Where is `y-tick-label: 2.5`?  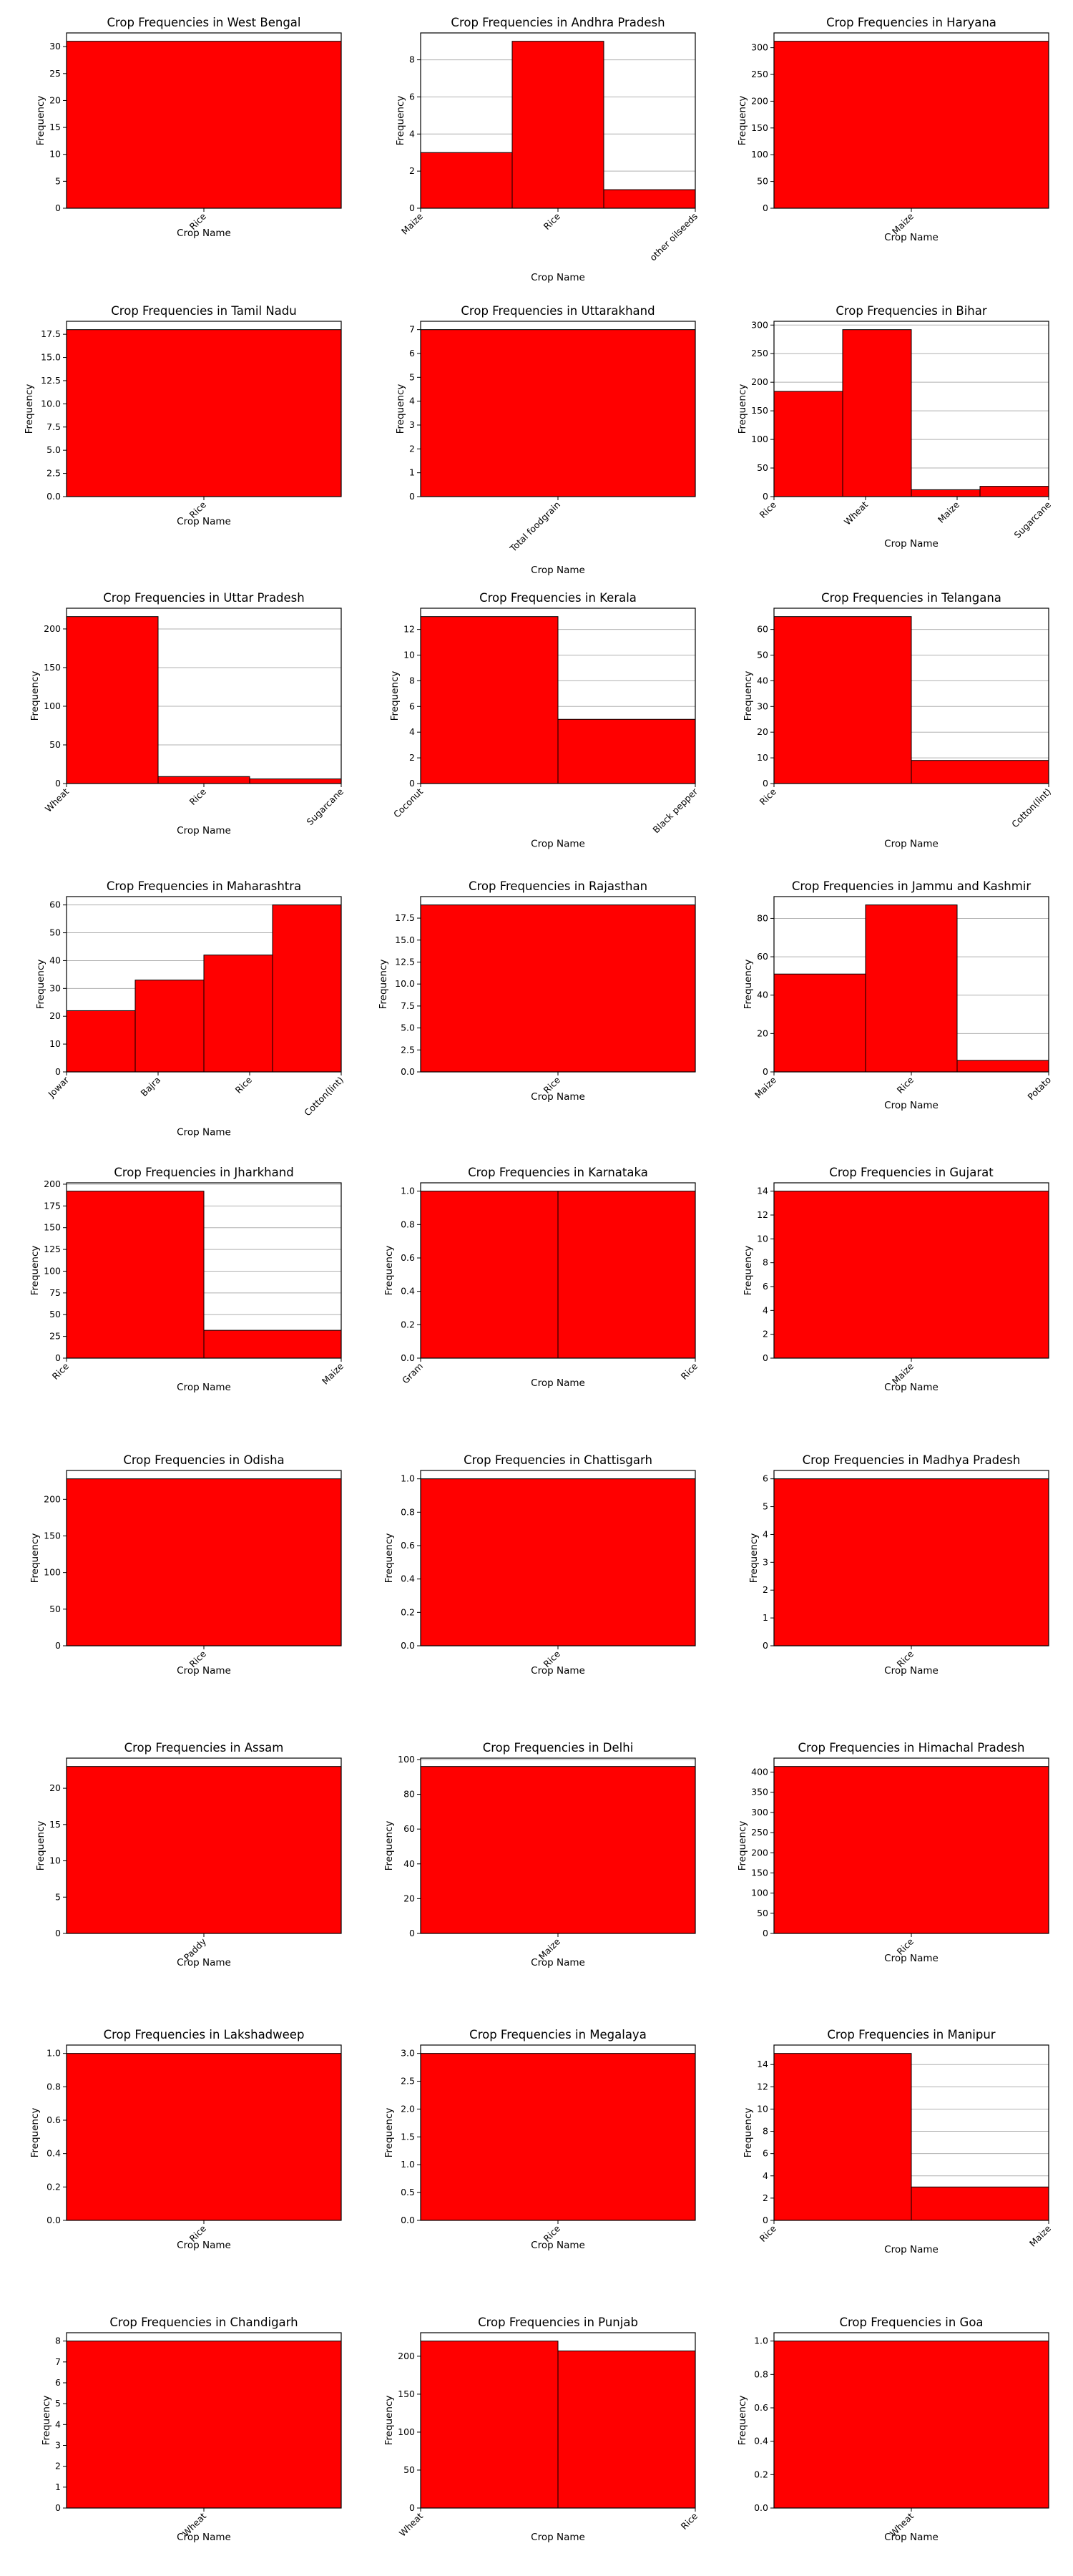 y-tick-label: 2.5 is located at coordinates (408, 1049).